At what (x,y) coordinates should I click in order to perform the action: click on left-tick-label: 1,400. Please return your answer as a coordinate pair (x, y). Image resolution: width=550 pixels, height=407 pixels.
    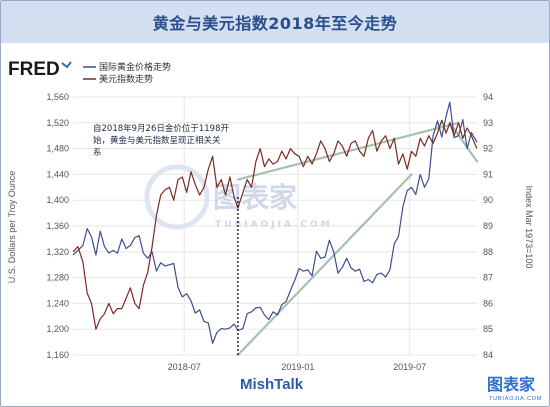
    Looking at the image, I should click on (57, 200).